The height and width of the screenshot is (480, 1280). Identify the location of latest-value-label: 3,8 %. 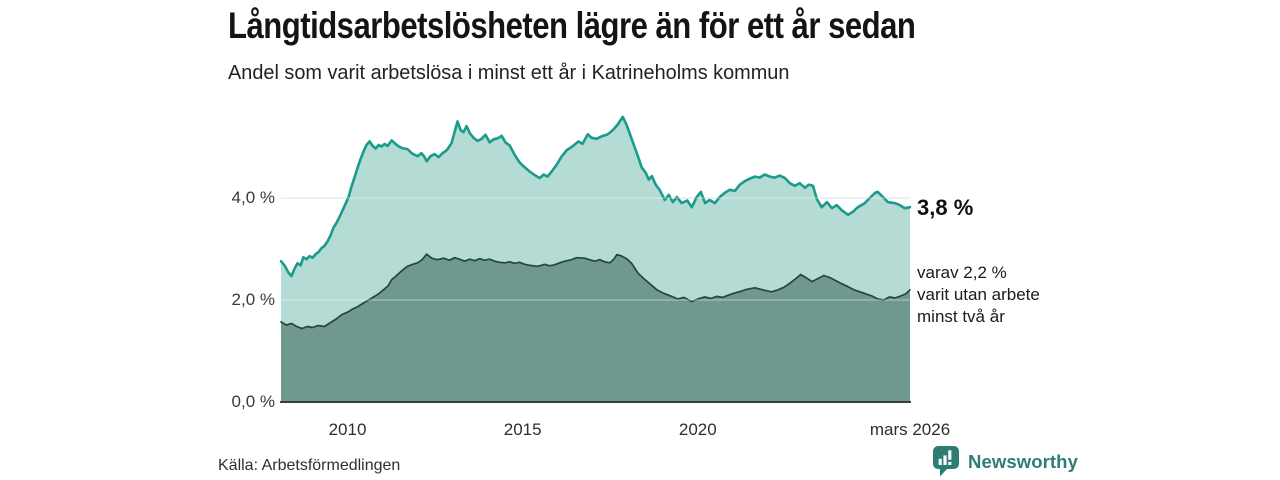
(945, 207).